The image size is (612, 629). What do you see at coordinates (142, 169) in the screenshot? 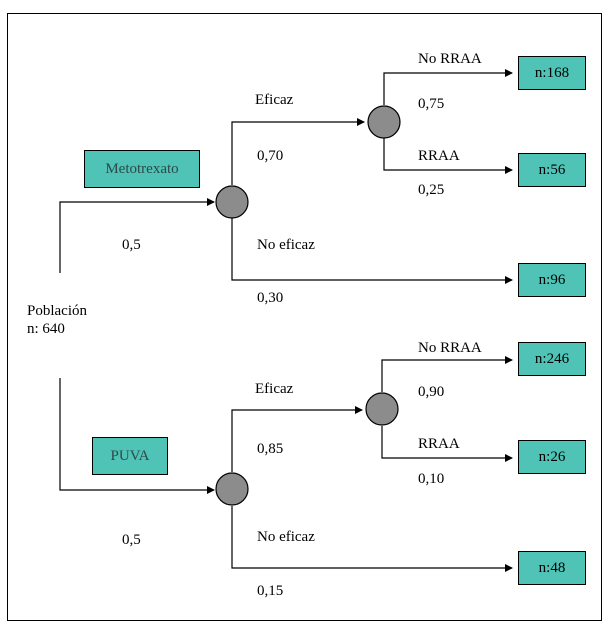
I see `treatment-box-metotrexato: Metotrexato` at bounding box center [142, 169].